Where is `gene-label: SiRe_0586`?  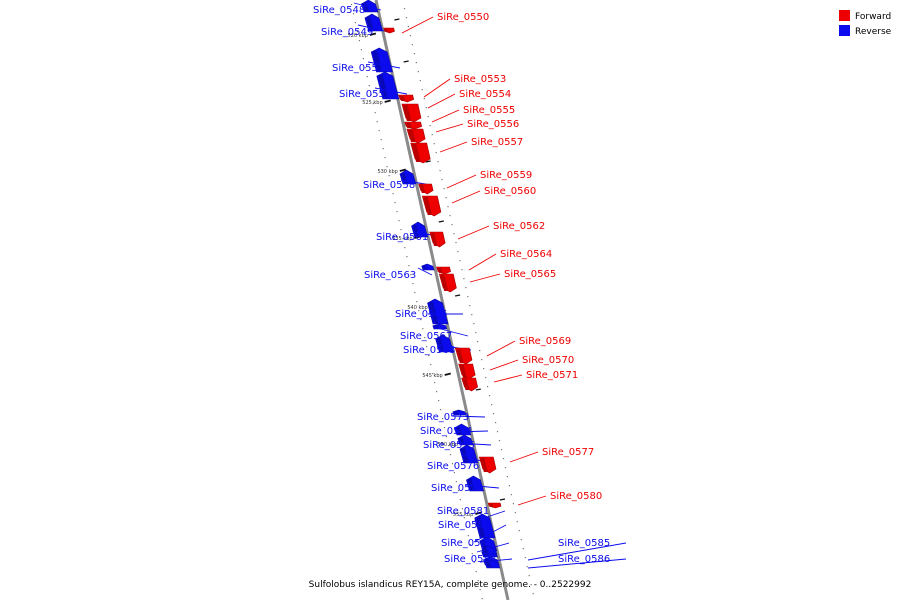
gene-label: SiRe_0586 is located at coordinates (584, 559).